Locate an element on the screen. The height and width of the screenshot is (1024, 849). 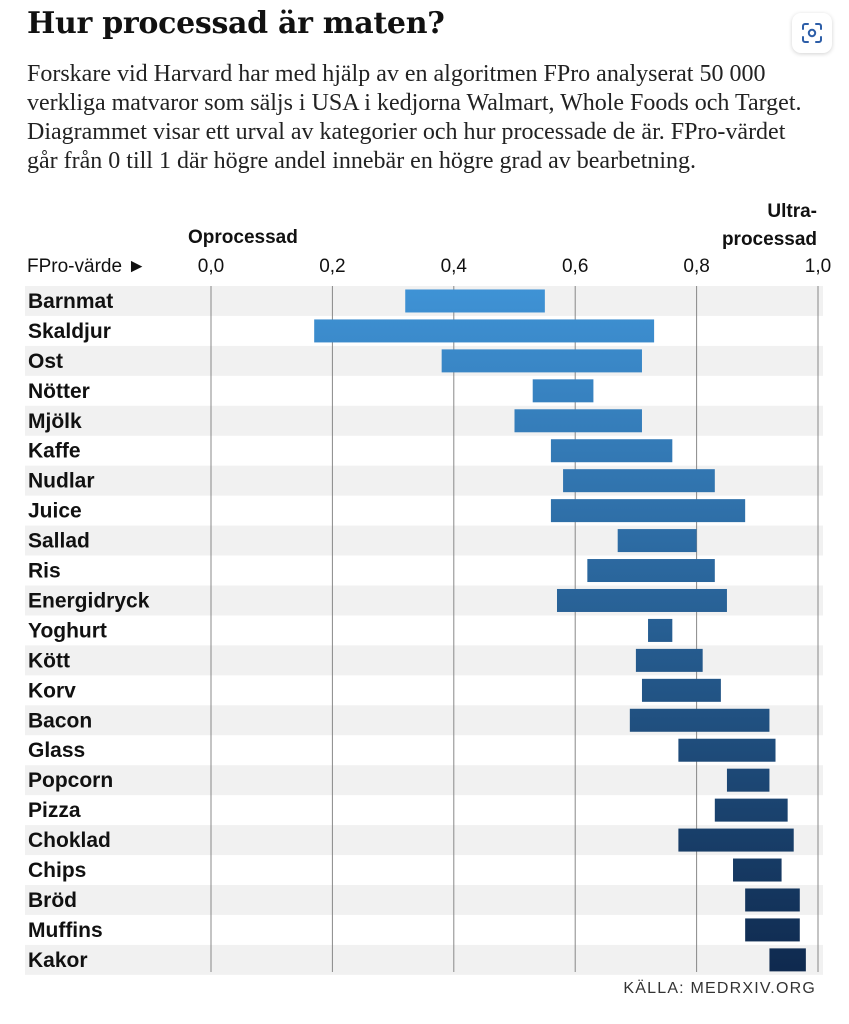
category-label: Yoghurt is located at coordinates (67, 630).